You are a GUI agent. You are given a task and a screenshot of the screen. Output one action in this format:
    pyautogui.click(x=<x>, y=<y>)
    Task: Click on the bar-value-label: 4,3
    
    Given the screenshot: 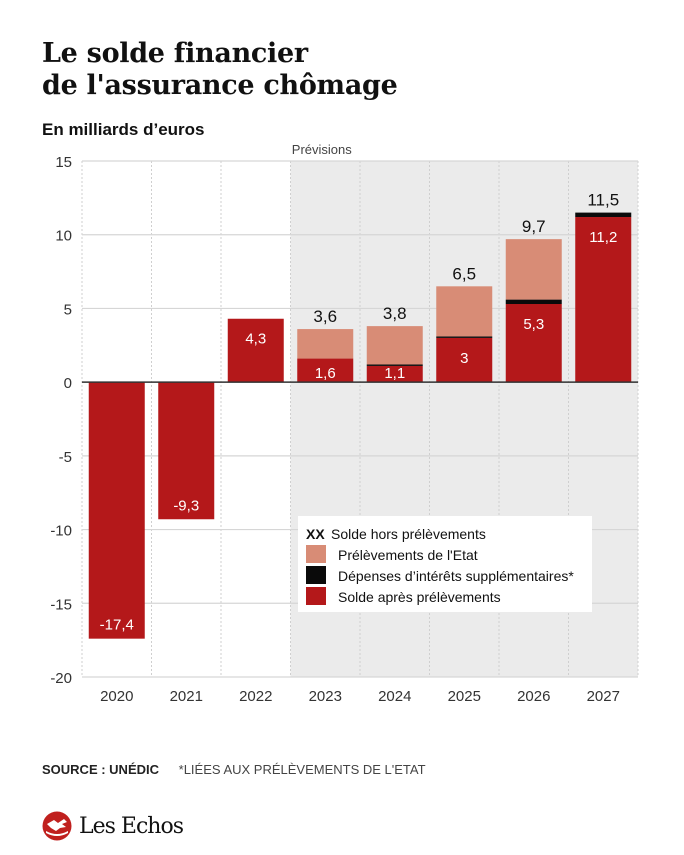 What is the action you would take?
    pyautogui.click(x=255, y=339)
    